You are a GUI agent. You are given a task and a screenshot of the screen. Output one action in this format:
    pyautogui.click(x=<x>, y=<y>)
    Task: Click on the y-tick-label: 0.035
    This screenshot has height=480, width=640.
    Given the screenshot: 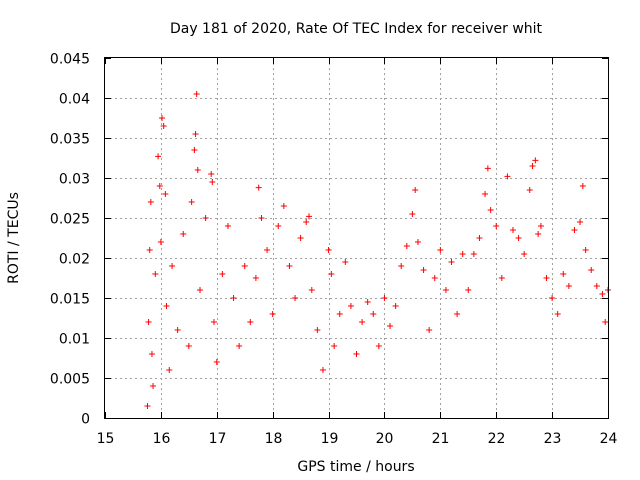 What is the action you would take?
    pyautogui.click(x=70, y=140)
    